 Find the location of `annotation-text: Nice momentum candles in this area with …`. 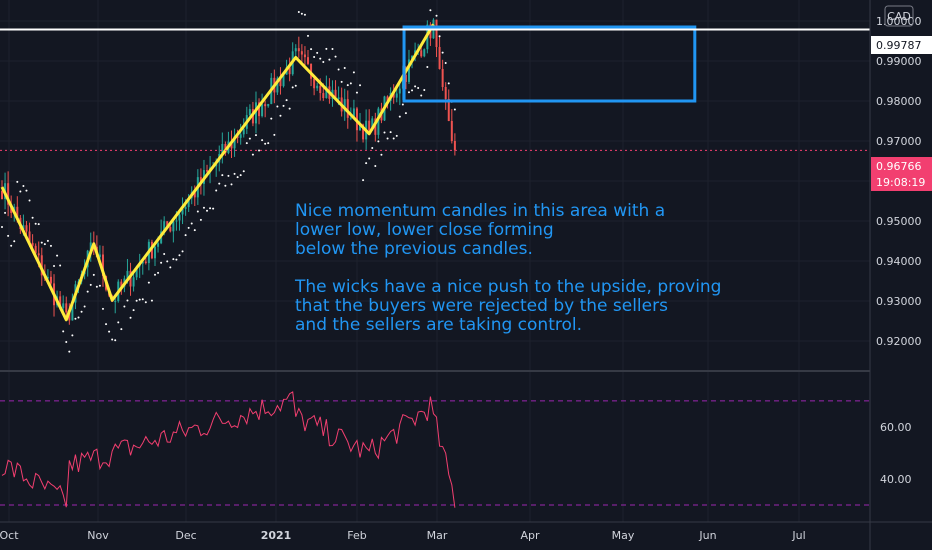

annotation-text: Nice momentum candles in this area with … is located at coordinates (508, 268).